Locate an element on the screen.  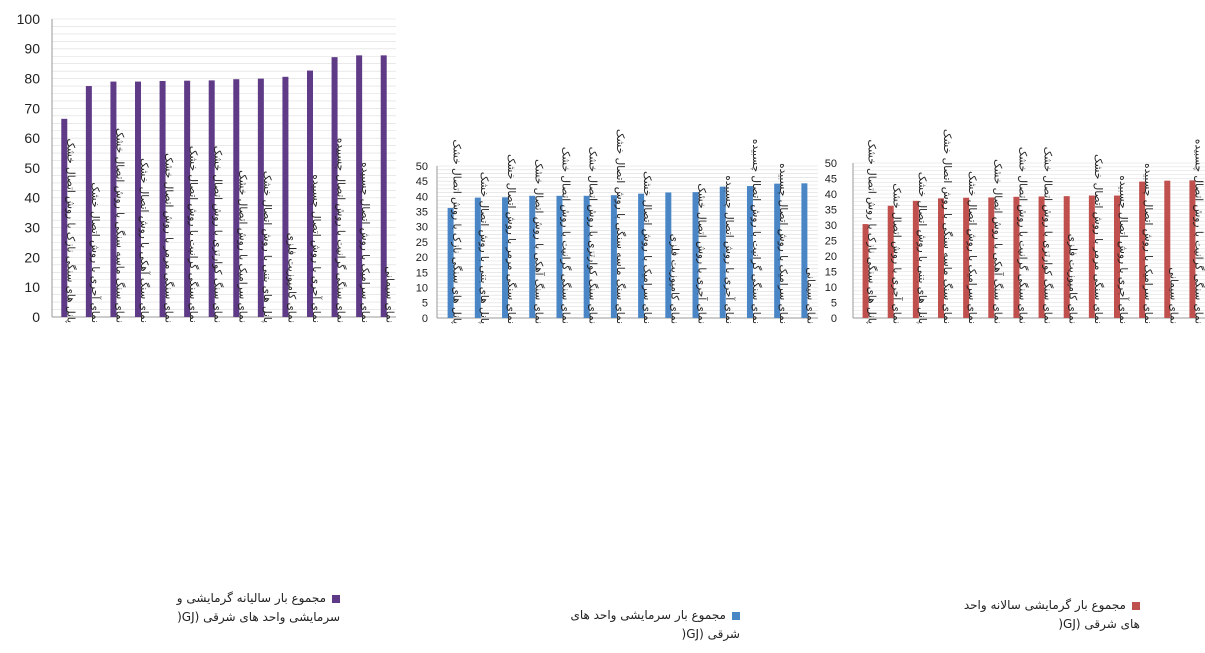
y-tick-label: 80 is located at coordinates (32, 79).